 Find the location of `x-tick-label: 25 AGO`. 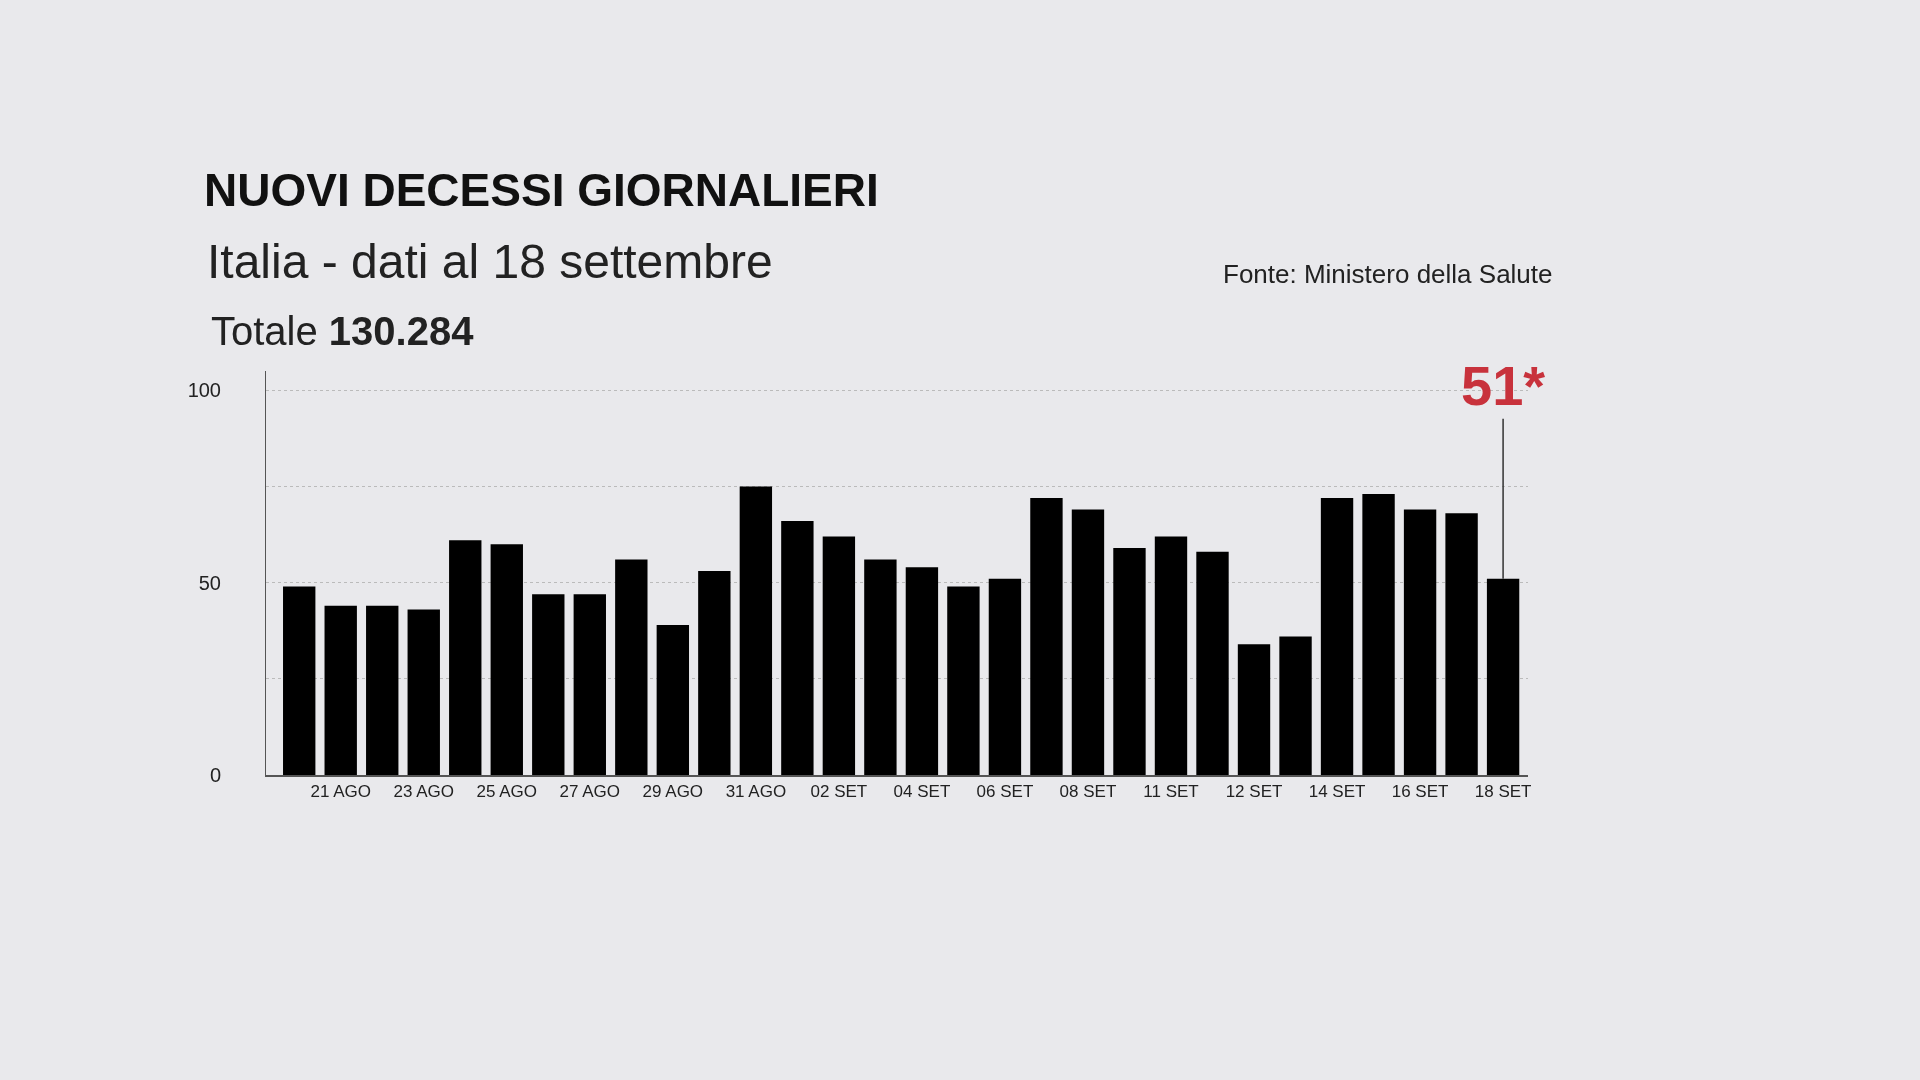

x-tick-label: 25 AGO is located at coordinates (507, 792).